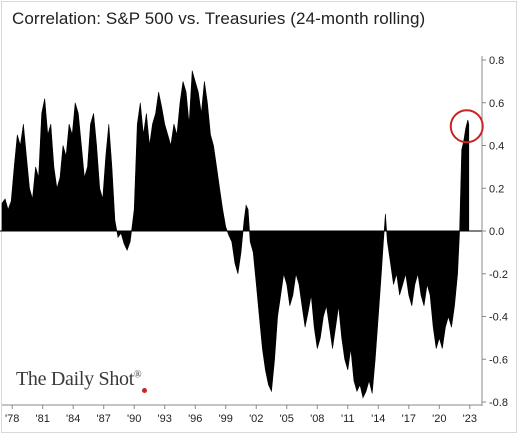  Describe the element at coordinates (496, 104) in the screenshot. I see `y-tick-label: 0.6` at that location.